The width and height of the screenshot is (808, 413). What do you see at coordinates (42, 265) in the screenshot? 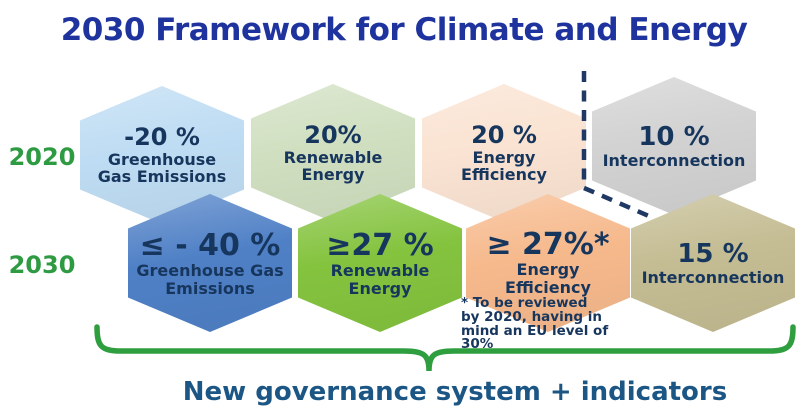
I see `year-label-2030: 2030` at bounding box center [42, 265].